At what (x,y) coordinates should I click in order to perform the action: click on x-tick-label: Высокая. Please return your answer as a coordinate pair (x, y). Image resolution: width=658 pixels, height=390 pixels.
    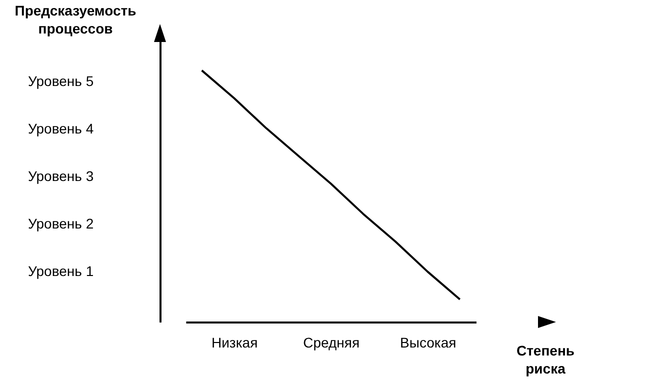
    Looking at the image, I should click on (428, 342).